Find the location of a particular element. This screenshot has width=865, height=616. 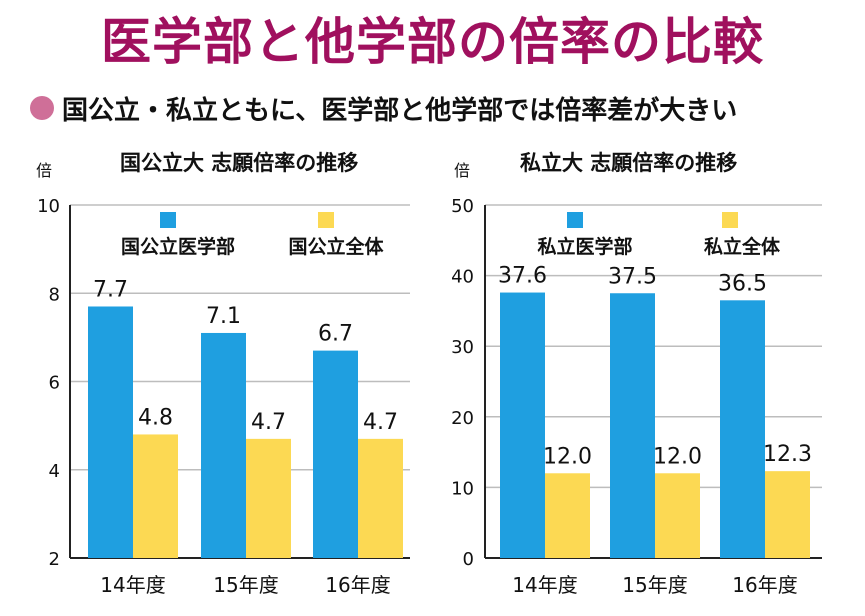

right-ytick-label: 0 is located at coordinates (468, 559).